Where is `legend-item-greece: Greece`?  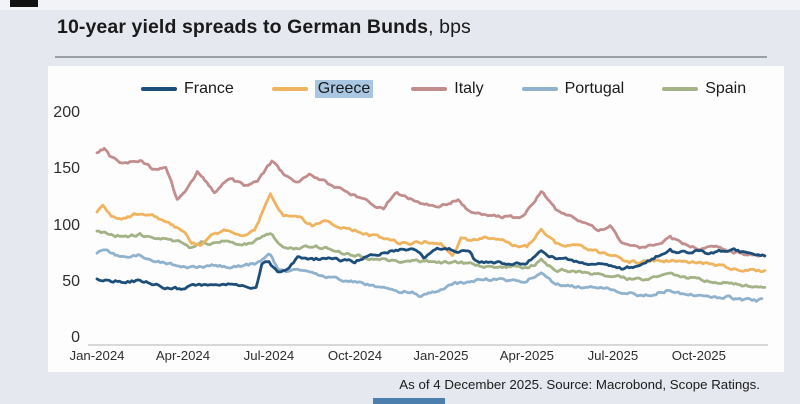
legend-item-greece: Greece is located at coordinates (322, 89).